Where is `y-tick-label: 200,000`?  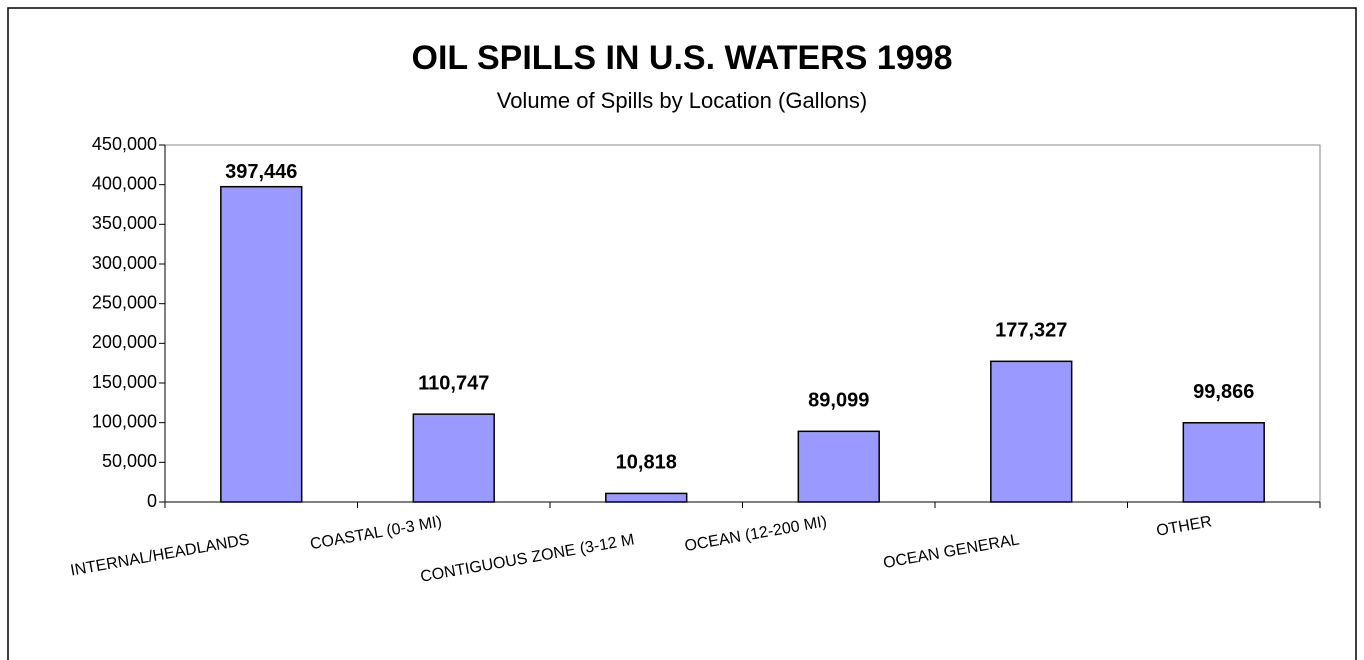 y-tick-label: 200,000 is located at coordinates (124, 342).